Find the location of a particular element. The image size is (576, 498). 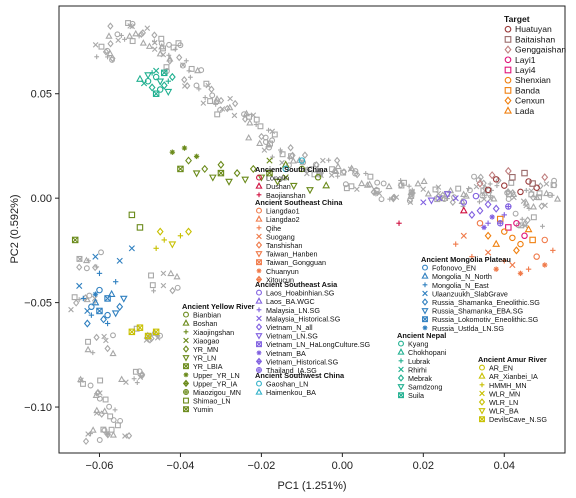

marker-legend-mebrak is located at coordinates (401, 378).